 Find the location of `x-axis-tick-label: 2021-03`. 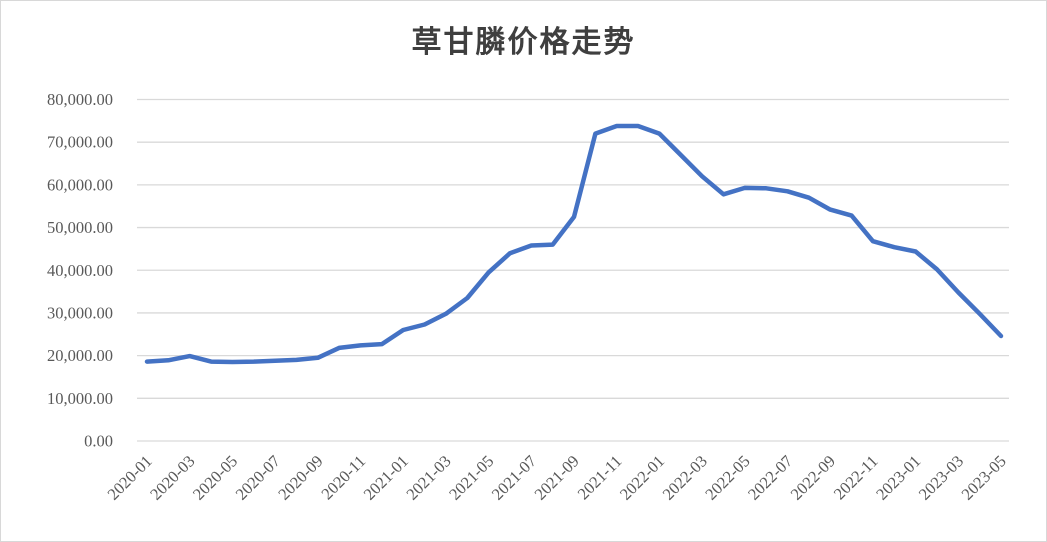

x-axis-tick-label: 2021-03 is located at coordinates (428, 477).